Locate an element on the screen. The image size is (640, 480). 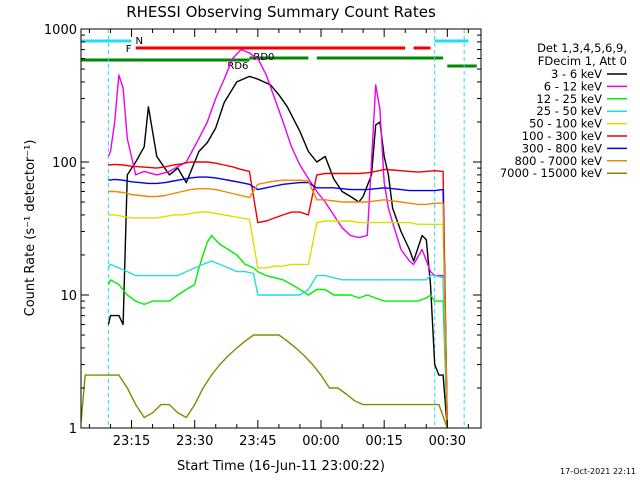
x-tick-label: 23:30 is located at coordinates (194, 441).